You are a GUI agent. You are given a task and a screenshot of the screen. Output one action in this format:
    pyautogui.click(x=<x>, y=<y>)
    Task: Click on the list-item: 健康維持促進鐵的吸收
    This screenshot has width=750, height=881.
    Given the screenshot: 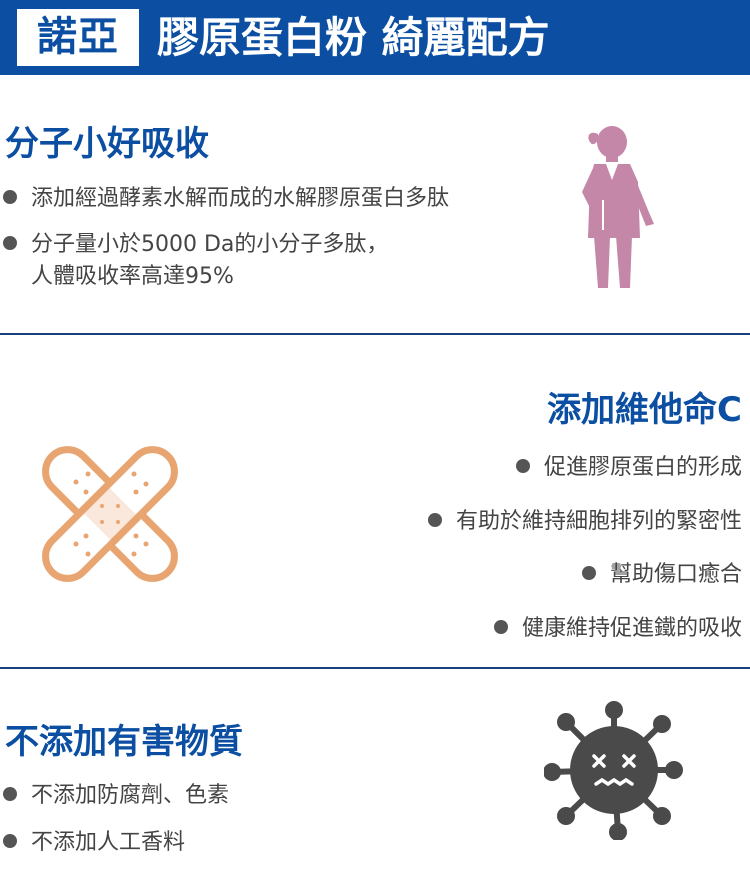 What is the action you would take?
    pyautogui.click(x=617, y=629)
    